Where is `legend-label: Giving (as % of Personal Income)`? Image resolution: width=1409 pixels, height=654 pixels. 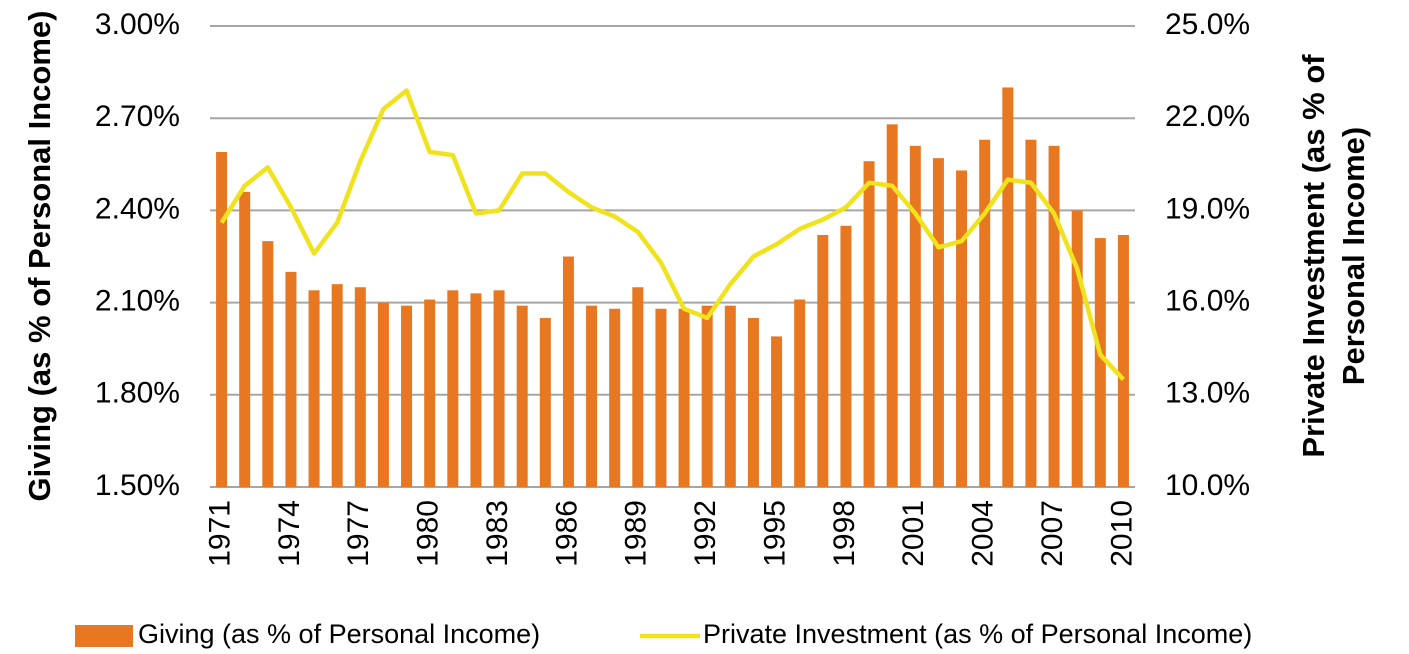 legend-label: Giving (as % of Personal Income) is located at coordinates (339, 634).